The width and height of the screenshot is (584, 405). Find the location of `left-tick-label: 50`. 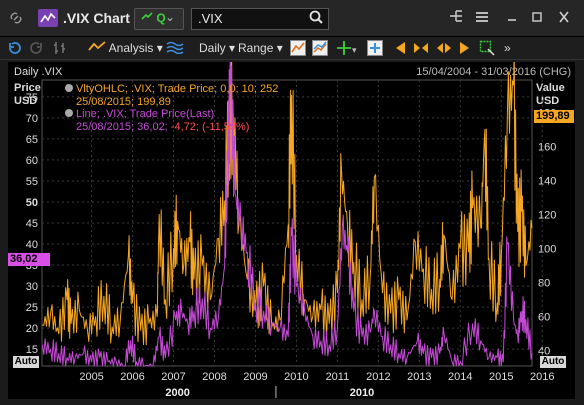

left-tick-label: 50 is located at coordinates (32, 203).